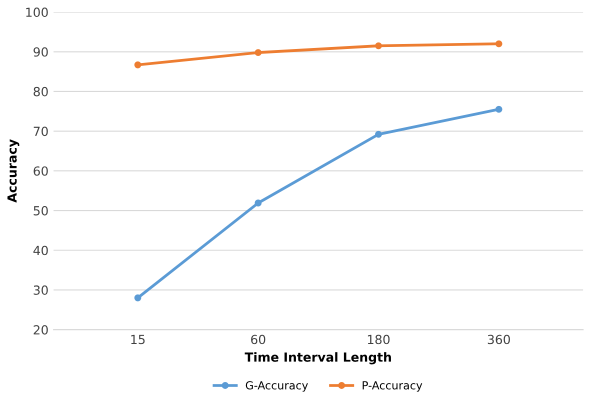 This screenshot has height=402, width=595. Describe the element at coordinates (37, 12) in the screenshot. I see `y-tick-label: 100` at that location.